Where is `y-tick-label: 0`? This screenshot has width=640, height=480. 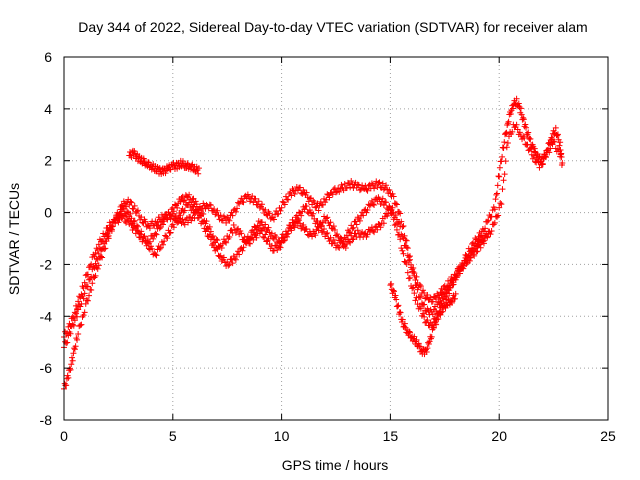
y-tick-label: 0 is located at coordinates (48, 213).